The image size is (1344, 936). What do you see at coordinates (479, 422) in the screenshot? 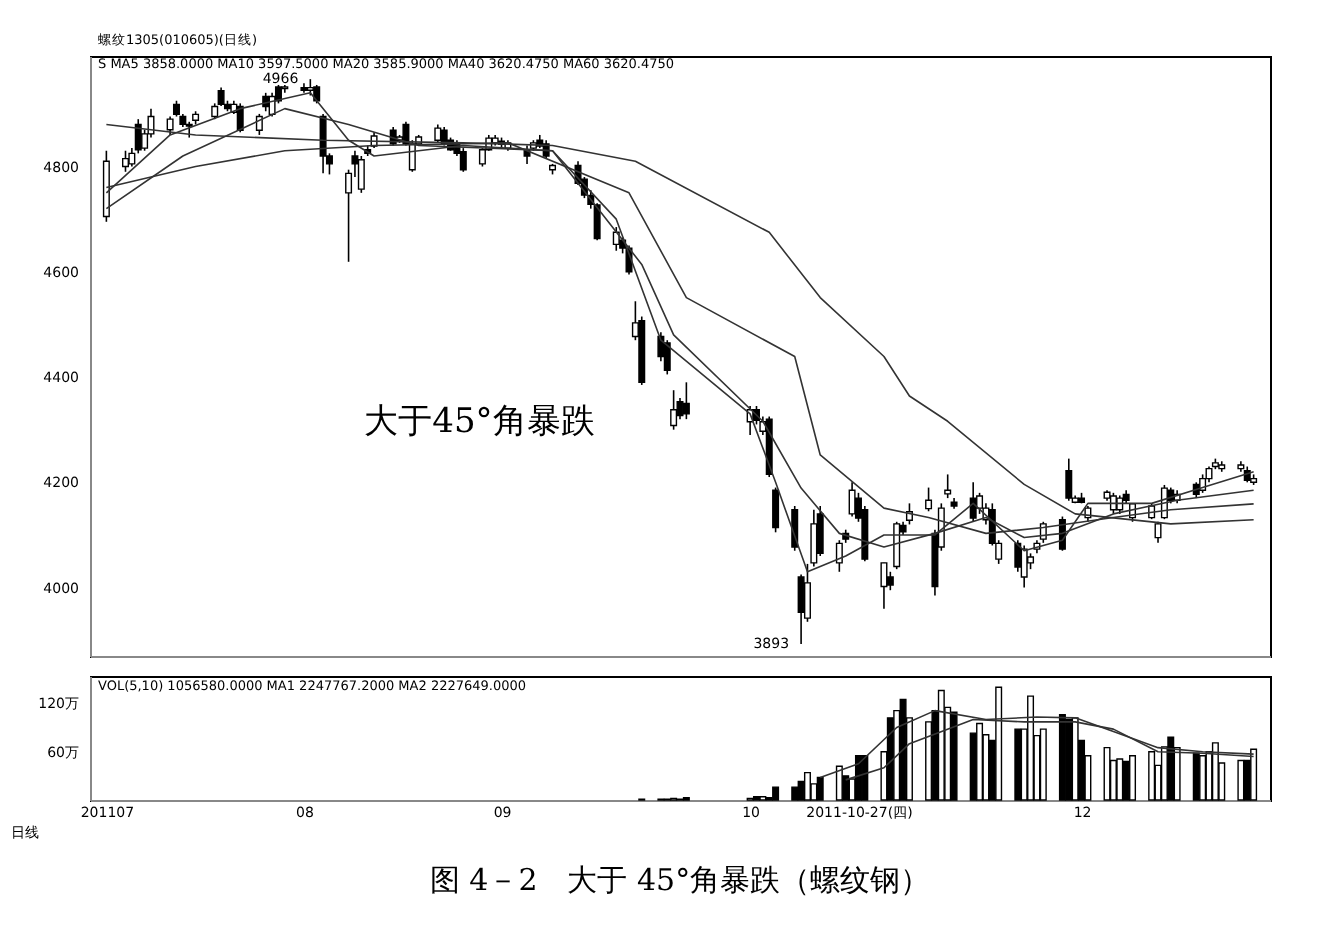
I see `annotation: 大于45°角暴跌` at bounding box center [479, 422].